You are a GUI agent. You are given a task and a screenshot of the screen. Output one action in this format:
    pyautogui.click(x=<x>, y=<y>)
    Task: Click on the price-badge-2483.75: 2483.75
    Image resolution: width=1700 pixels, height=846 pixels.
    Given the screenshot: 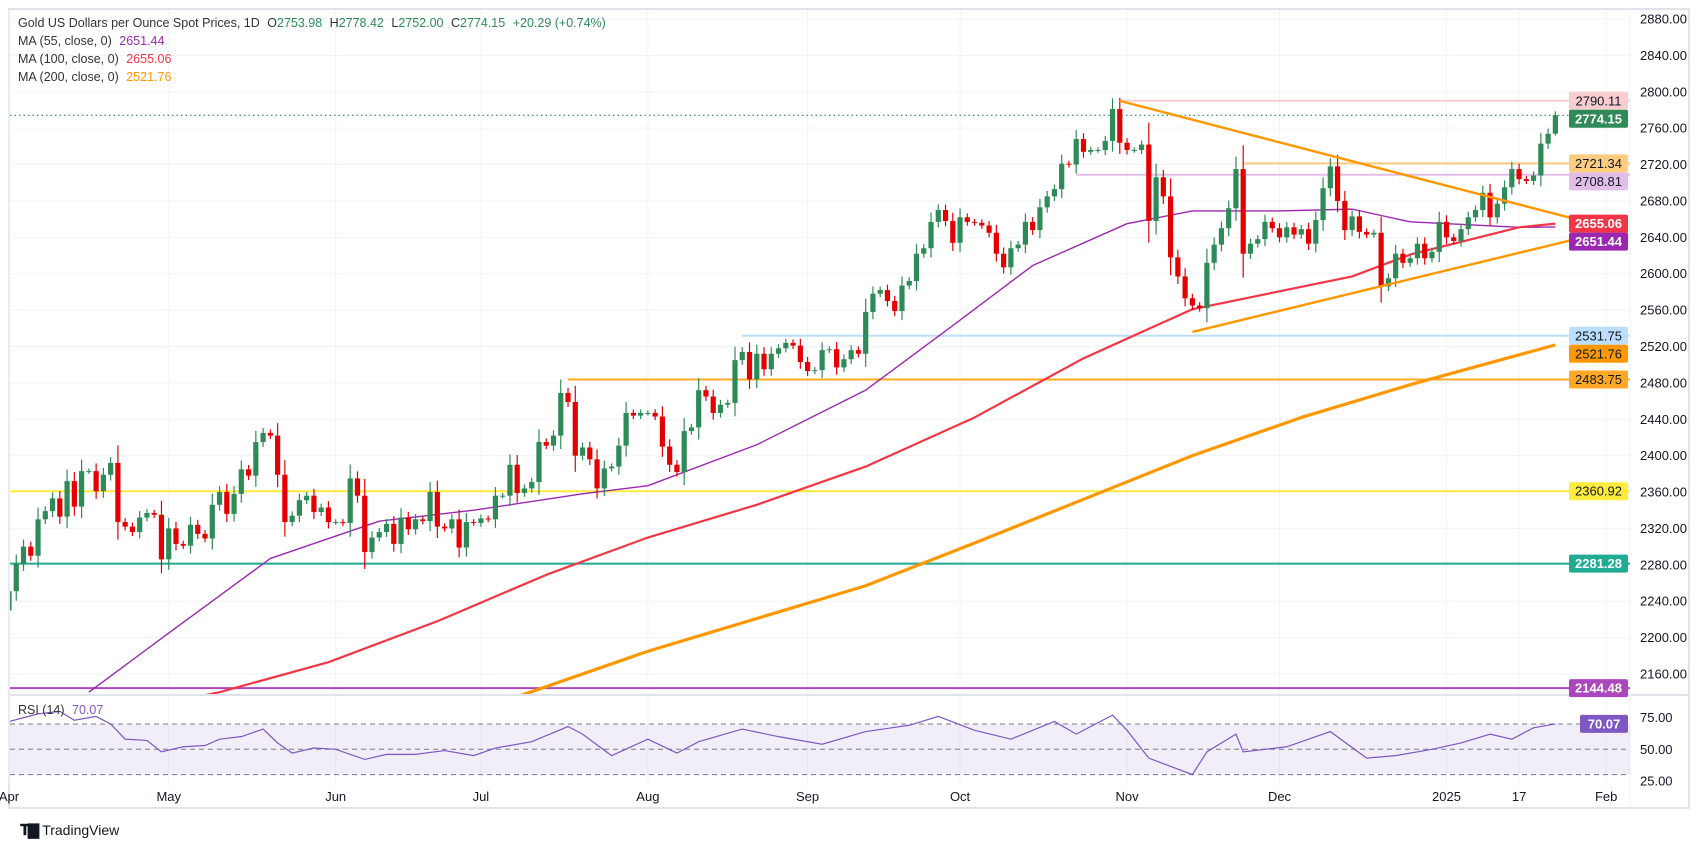 What is the action you would take?
    pyautogui.click(x=1598, y=379)
    